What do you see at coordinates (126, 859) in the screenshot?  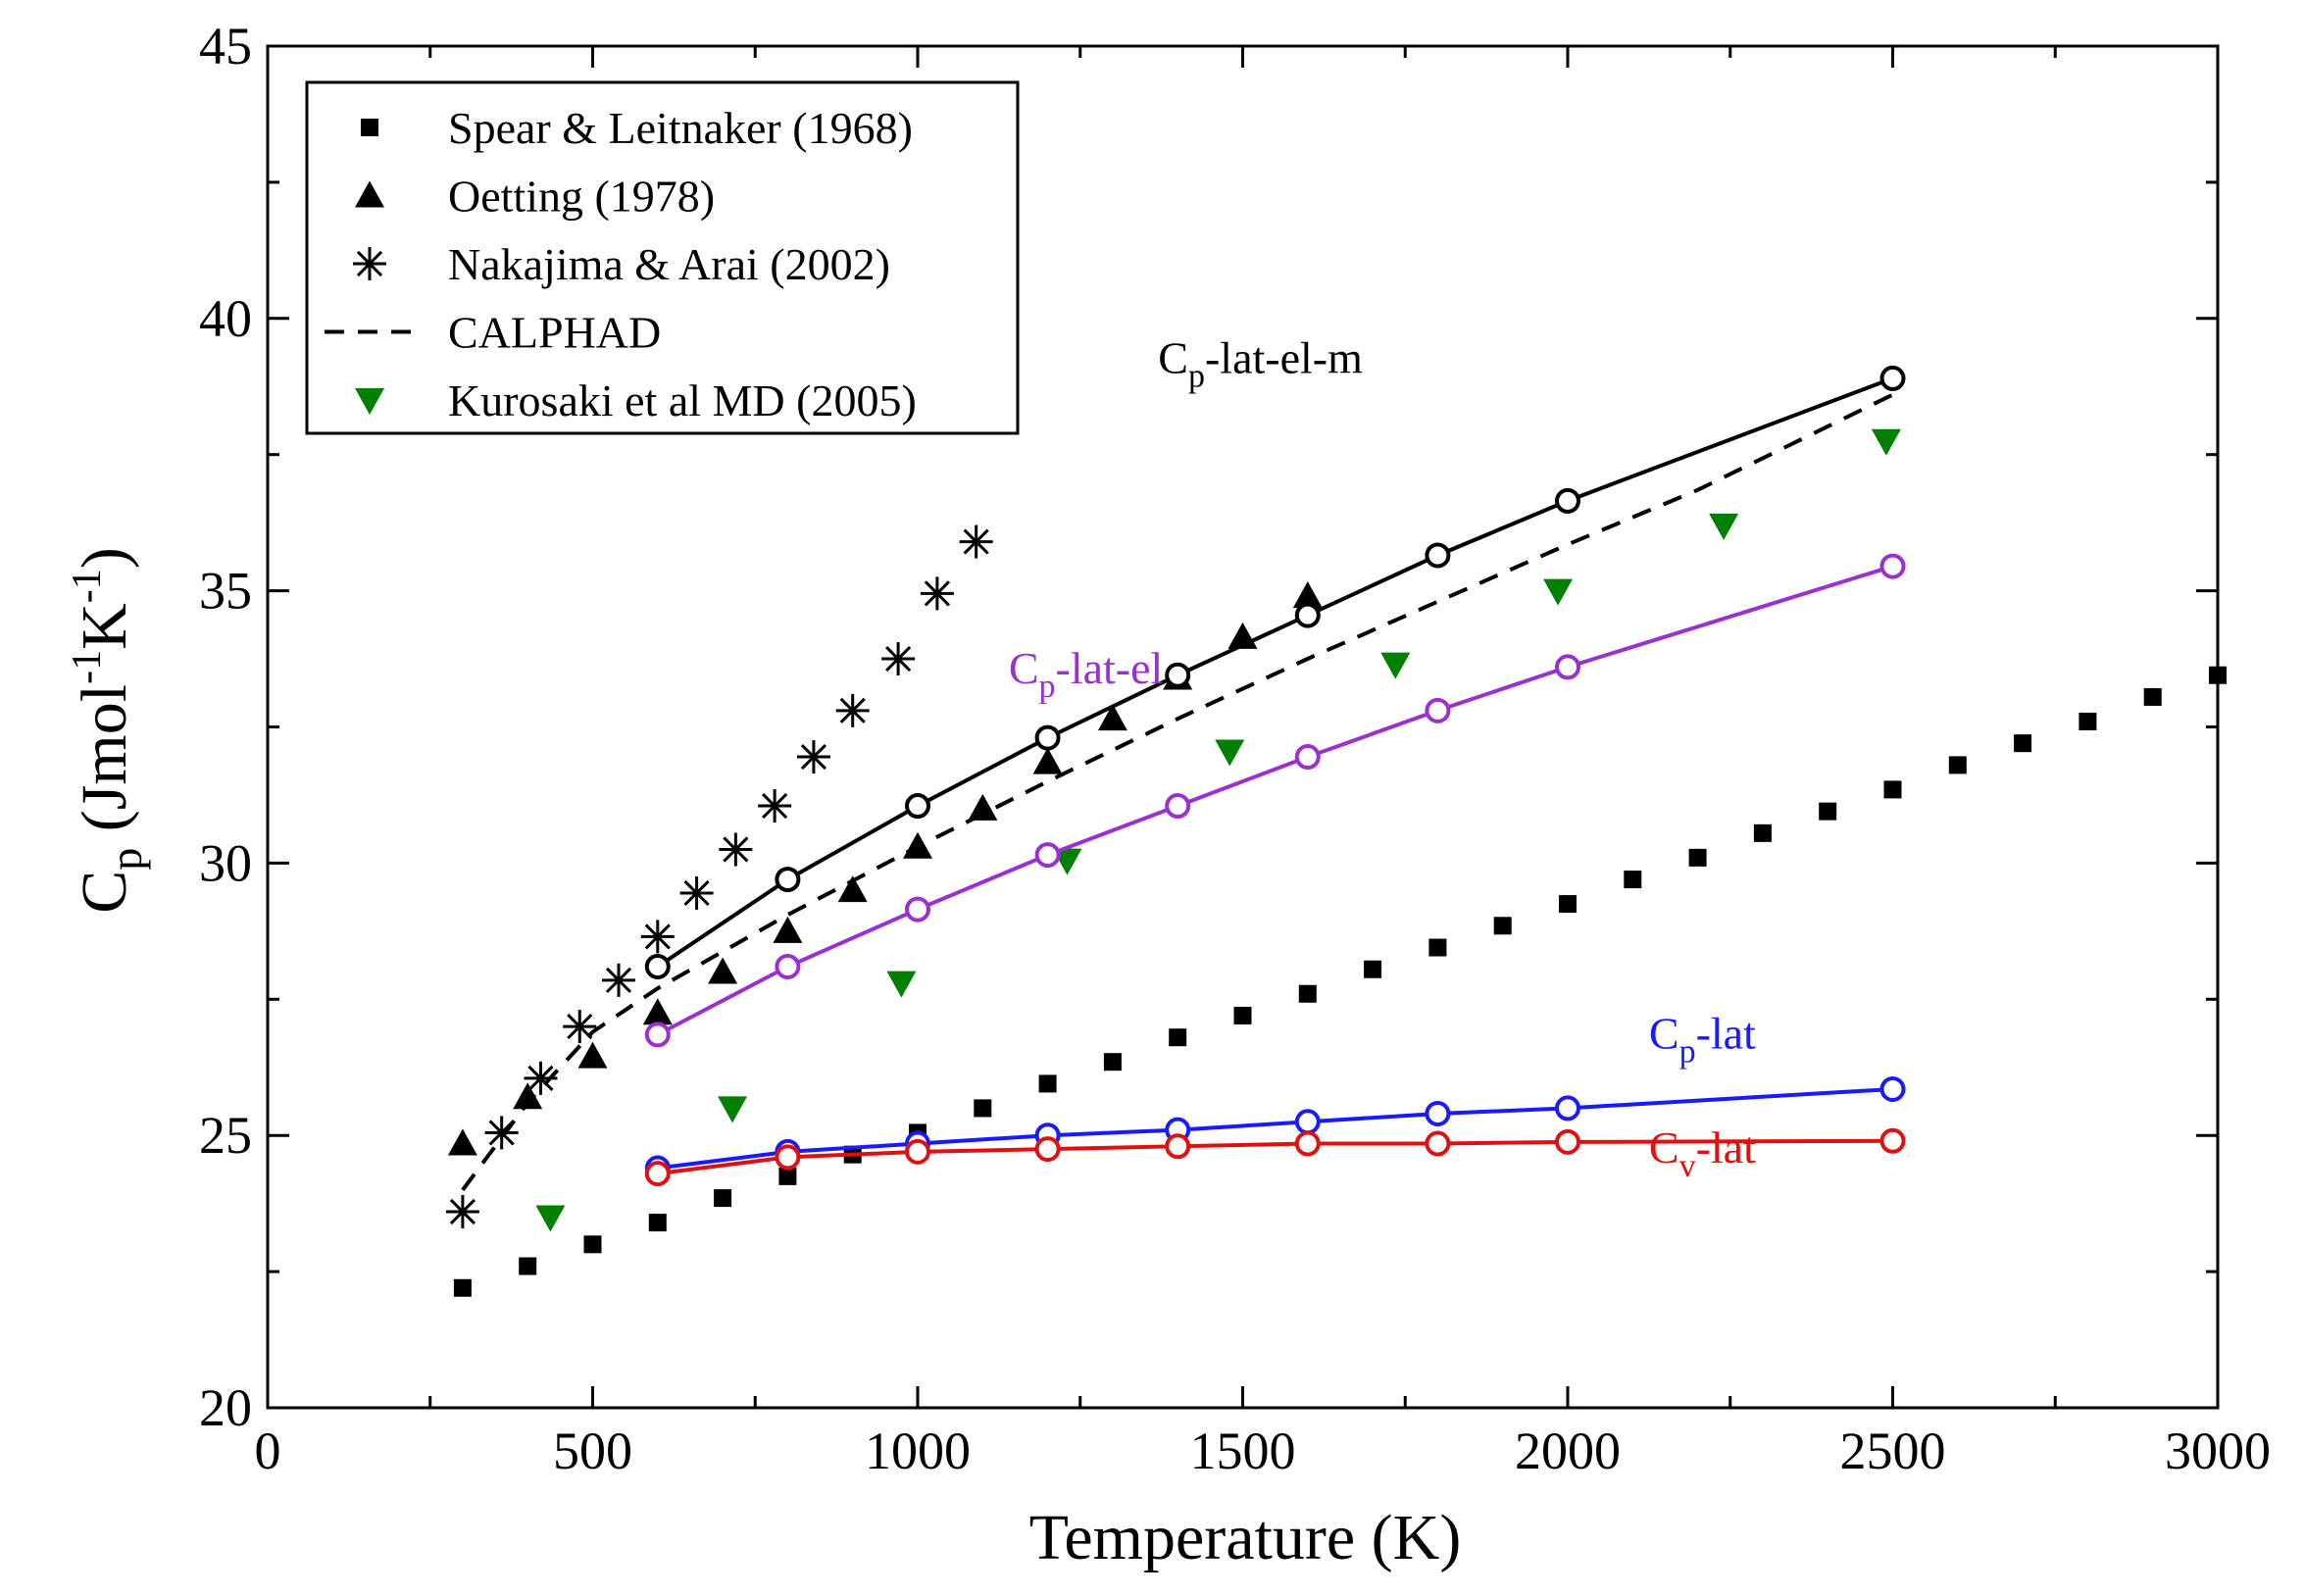 I see `y-title-sub: p` at bounding box center [126, 859].